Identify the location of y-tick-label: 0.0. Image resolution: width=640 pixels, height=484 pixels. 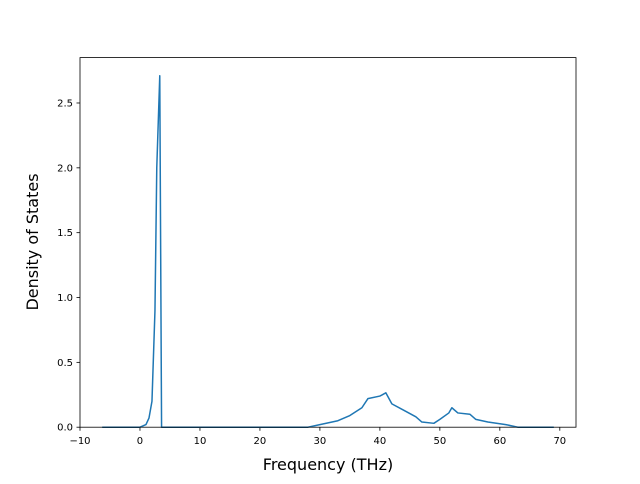
(65, 428).